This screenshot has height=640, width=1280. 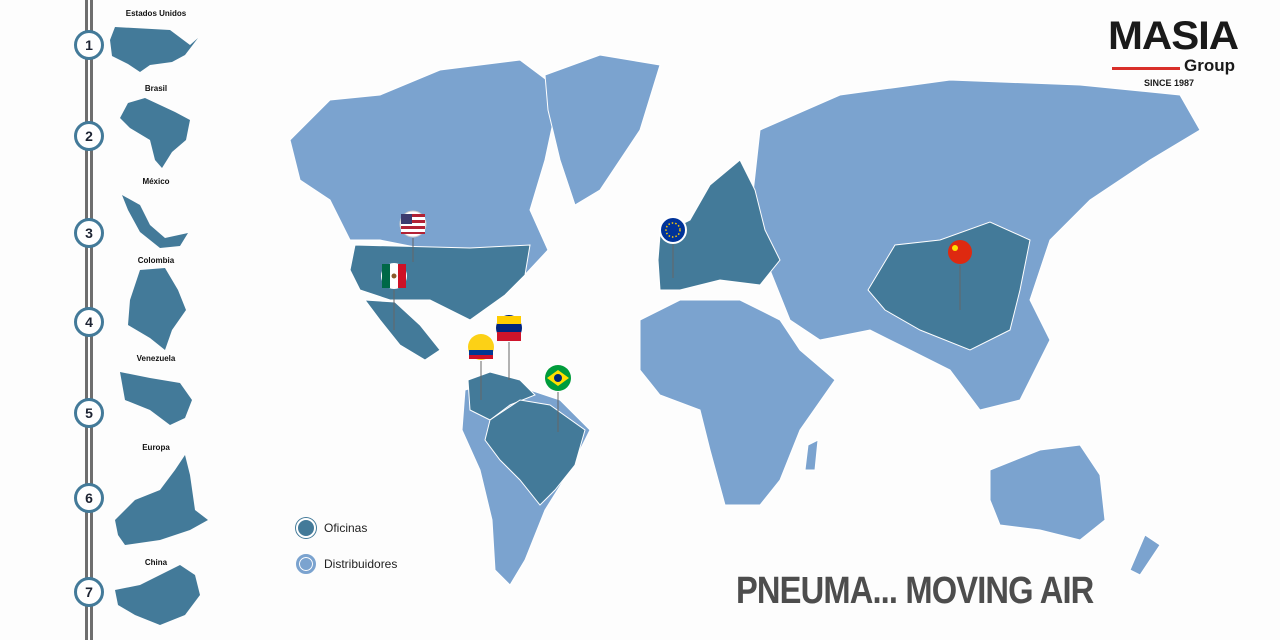 I want to click on eu-pin, so click(x=673, y=247).